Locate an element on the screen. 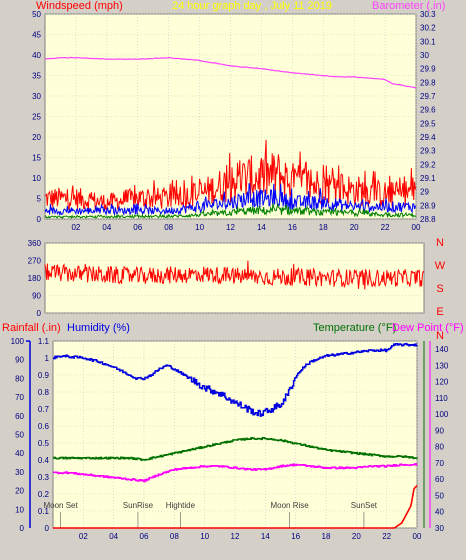 The width and height of the screenshot is (466, 560). direction-tick-label: 360 is located at coordinates (35, 243).